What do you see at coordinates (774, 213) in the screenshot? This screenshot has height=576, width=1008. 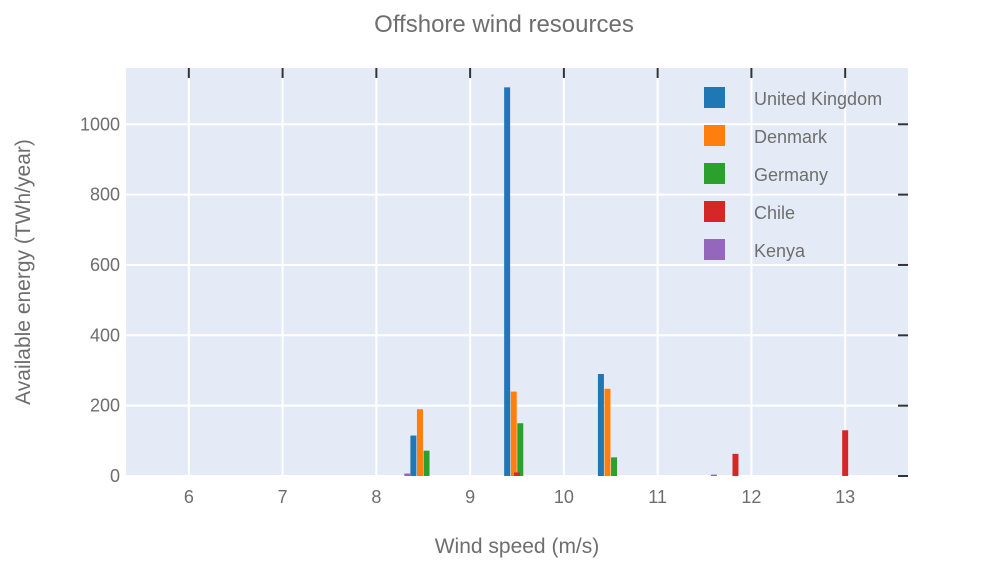 I see `legend-label: Chile` at bounding box center [774, 213].